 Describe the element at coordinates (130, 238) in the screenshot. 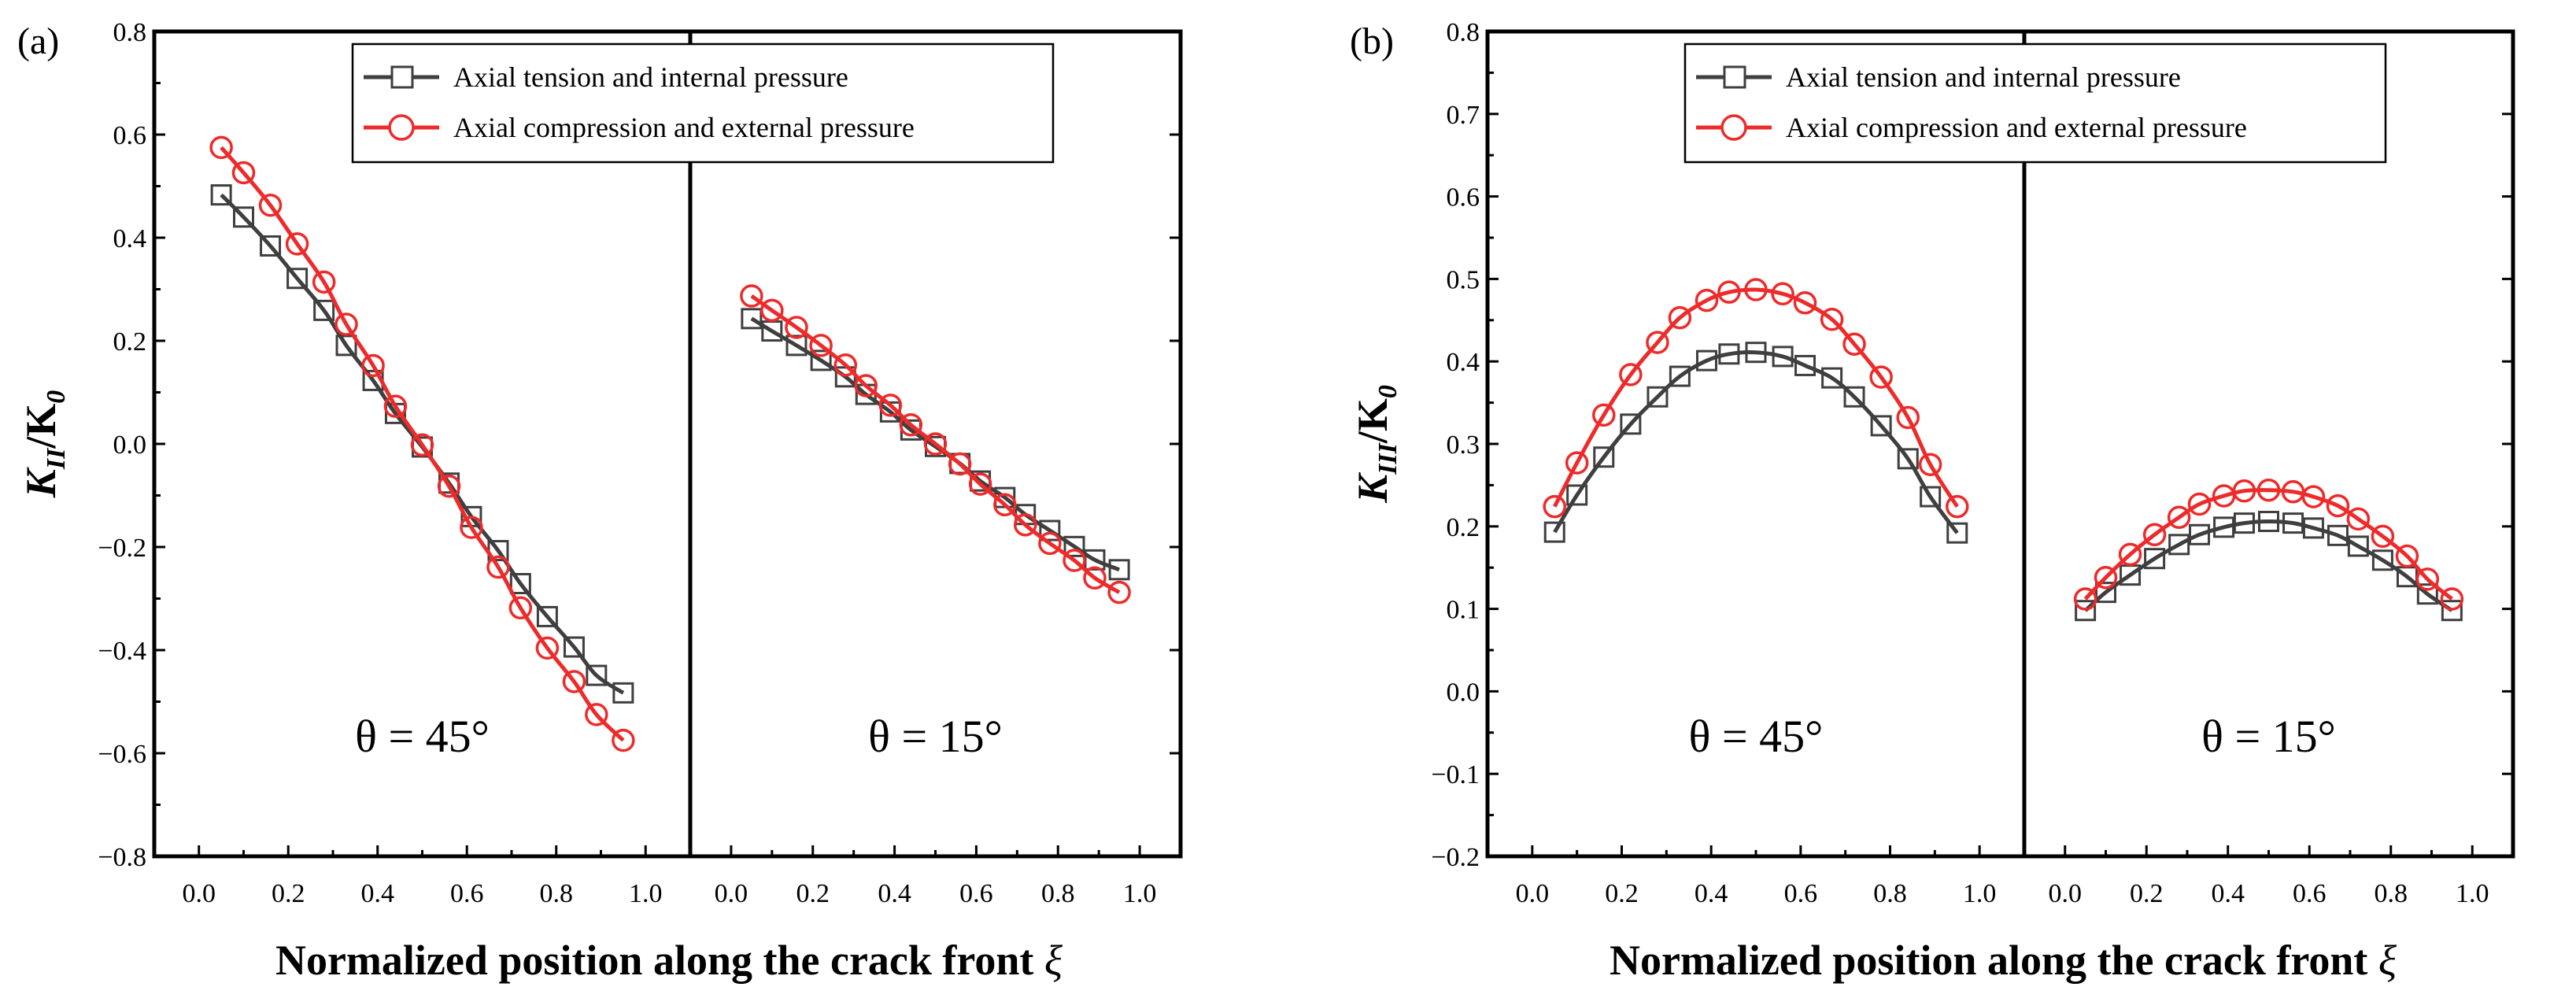

I see `y-tick-label: 0.4` at that location.